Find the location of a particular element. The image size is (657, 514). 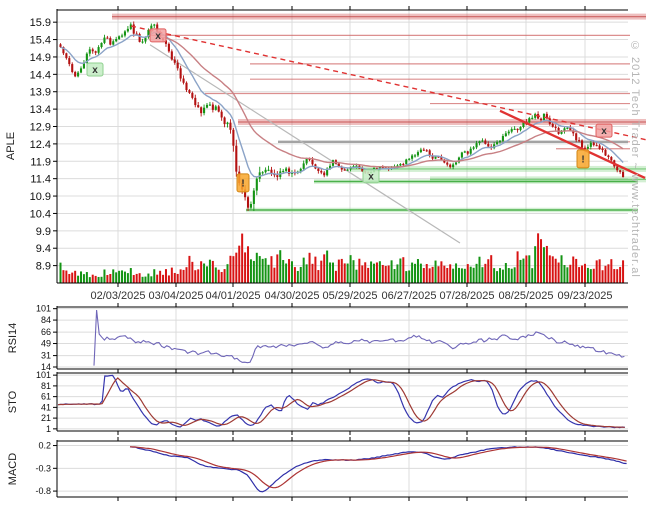

macd-signal-line is located at coordinates (378, 467).